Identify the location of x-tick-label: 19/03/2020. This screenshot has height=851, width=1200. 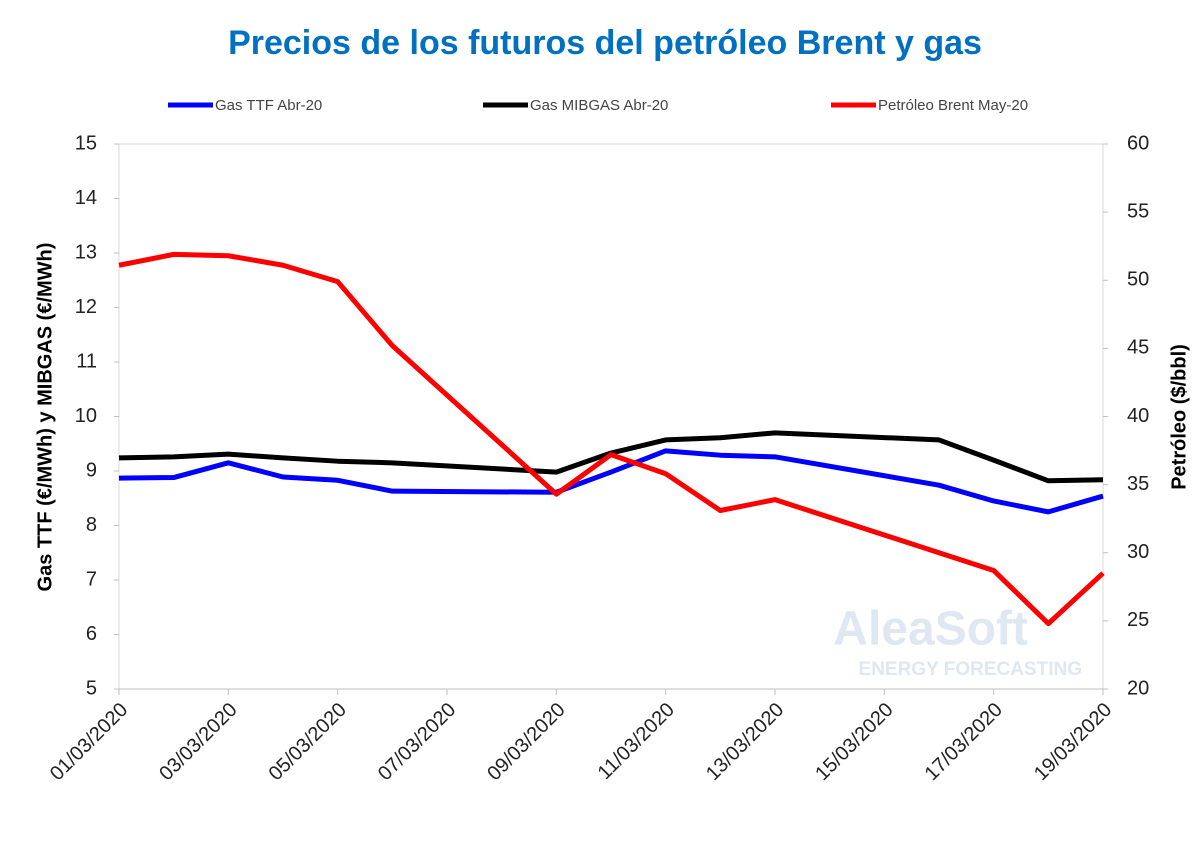
(1073, 742).